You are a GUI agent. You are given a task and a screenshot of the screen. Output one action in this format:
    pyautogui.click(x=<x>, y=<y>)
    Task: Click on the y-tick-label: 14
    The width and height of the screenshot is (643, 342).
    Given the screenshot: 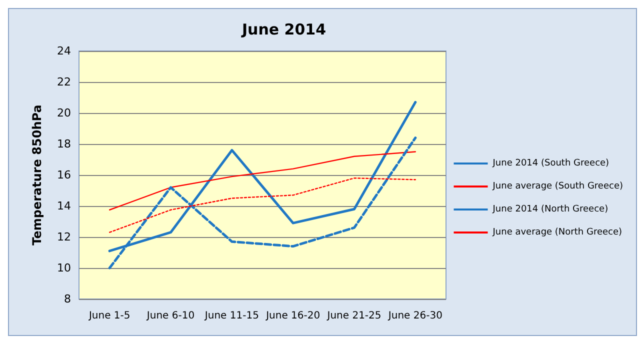 What is the action you would take?
    pyautogui.click(x=64, y=206)
    